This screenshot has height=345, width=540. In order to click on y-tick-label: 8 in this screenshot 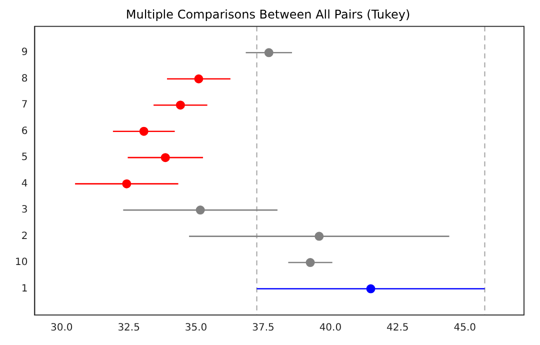, I will do `click(24, 78)`.